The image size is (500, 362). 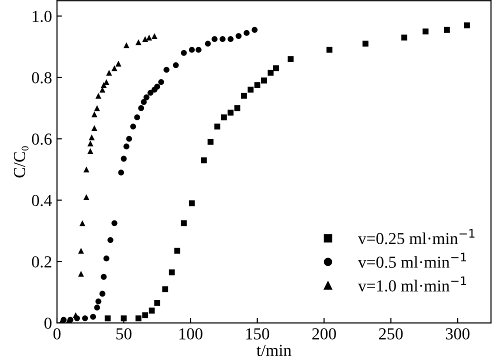 What do you see at coordinates (42, 16) in the screenshot?
I see `y-tick-label: 1.0` at bounding box center [42, 16].